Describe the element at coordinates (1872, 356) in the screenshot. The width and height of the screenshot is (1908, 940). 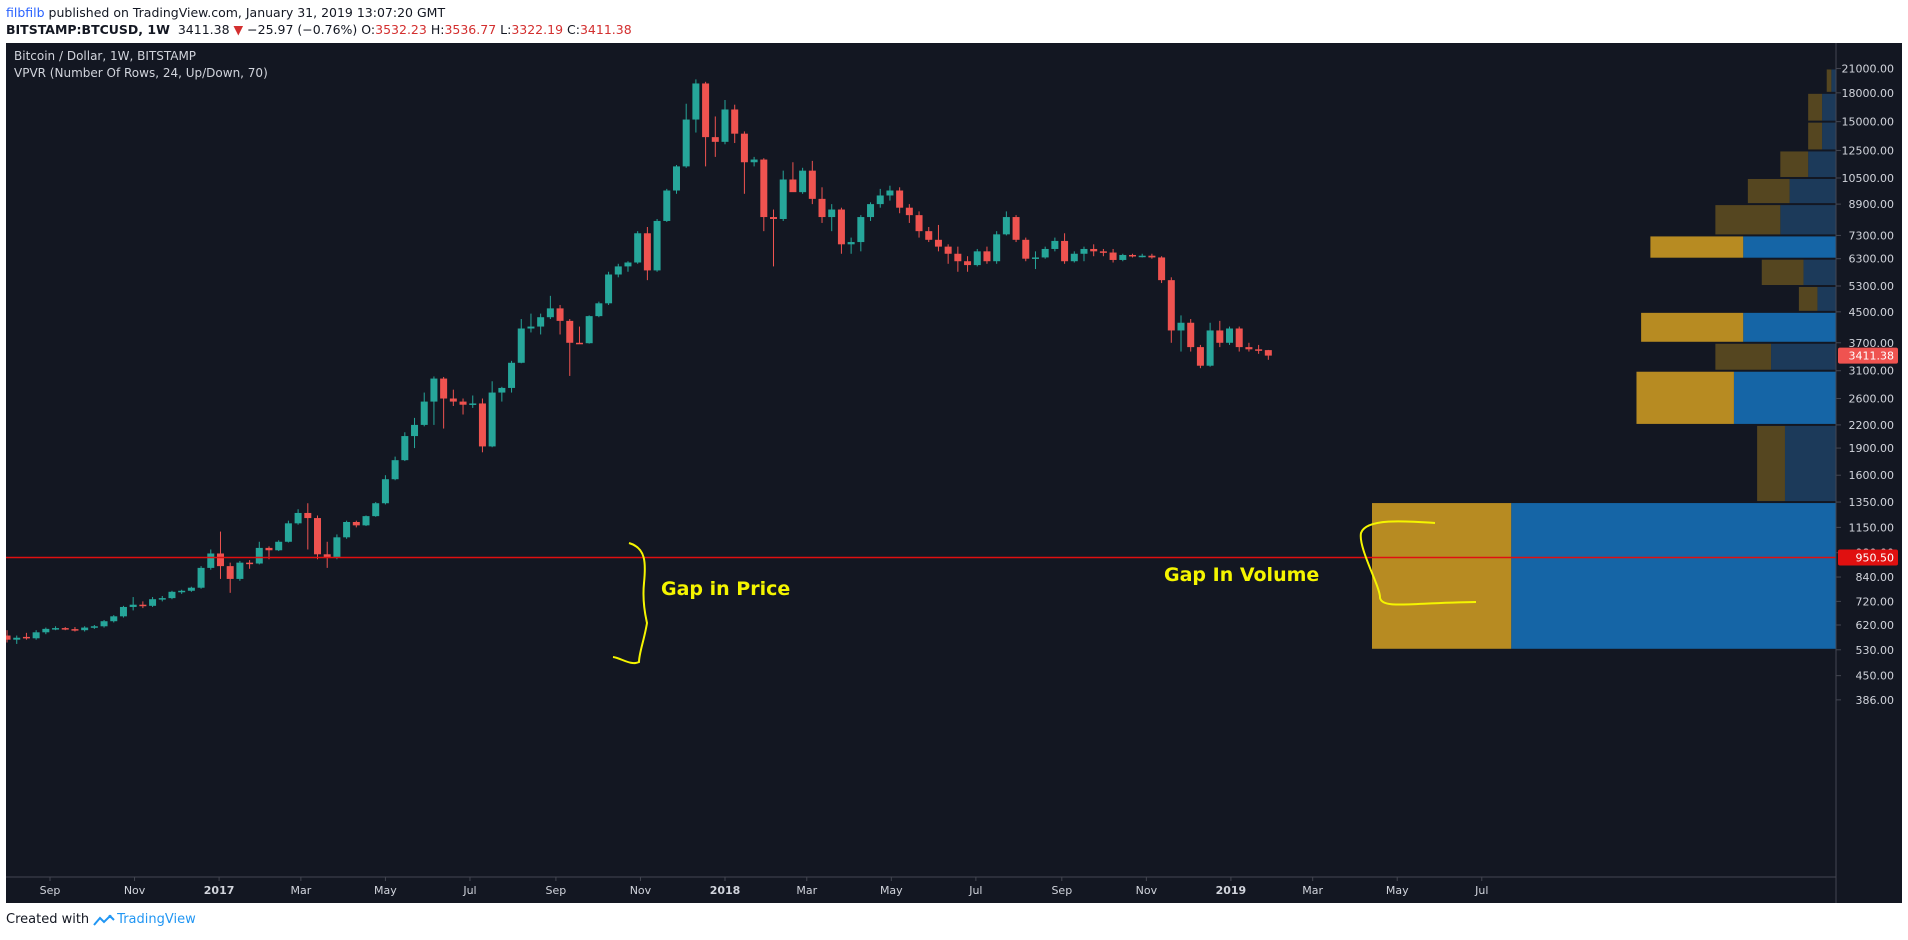
I see `price-badge-label: 3411.38` at that location.